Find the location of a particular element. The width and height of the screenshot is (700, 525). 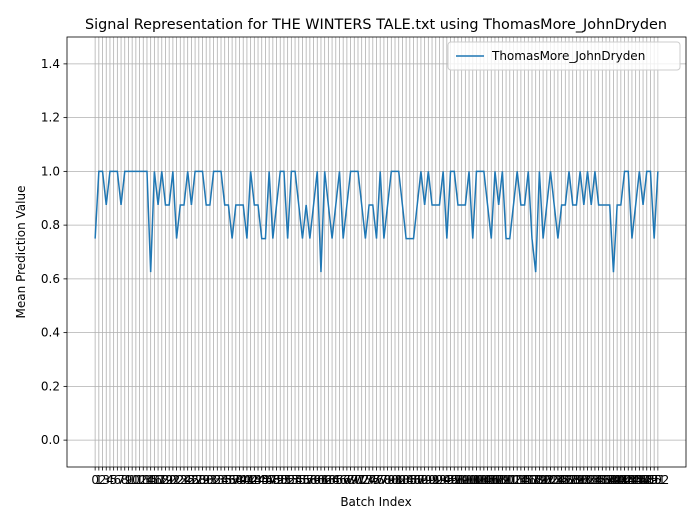

x-tick-label: 108 is located at coordinates (495, 480).